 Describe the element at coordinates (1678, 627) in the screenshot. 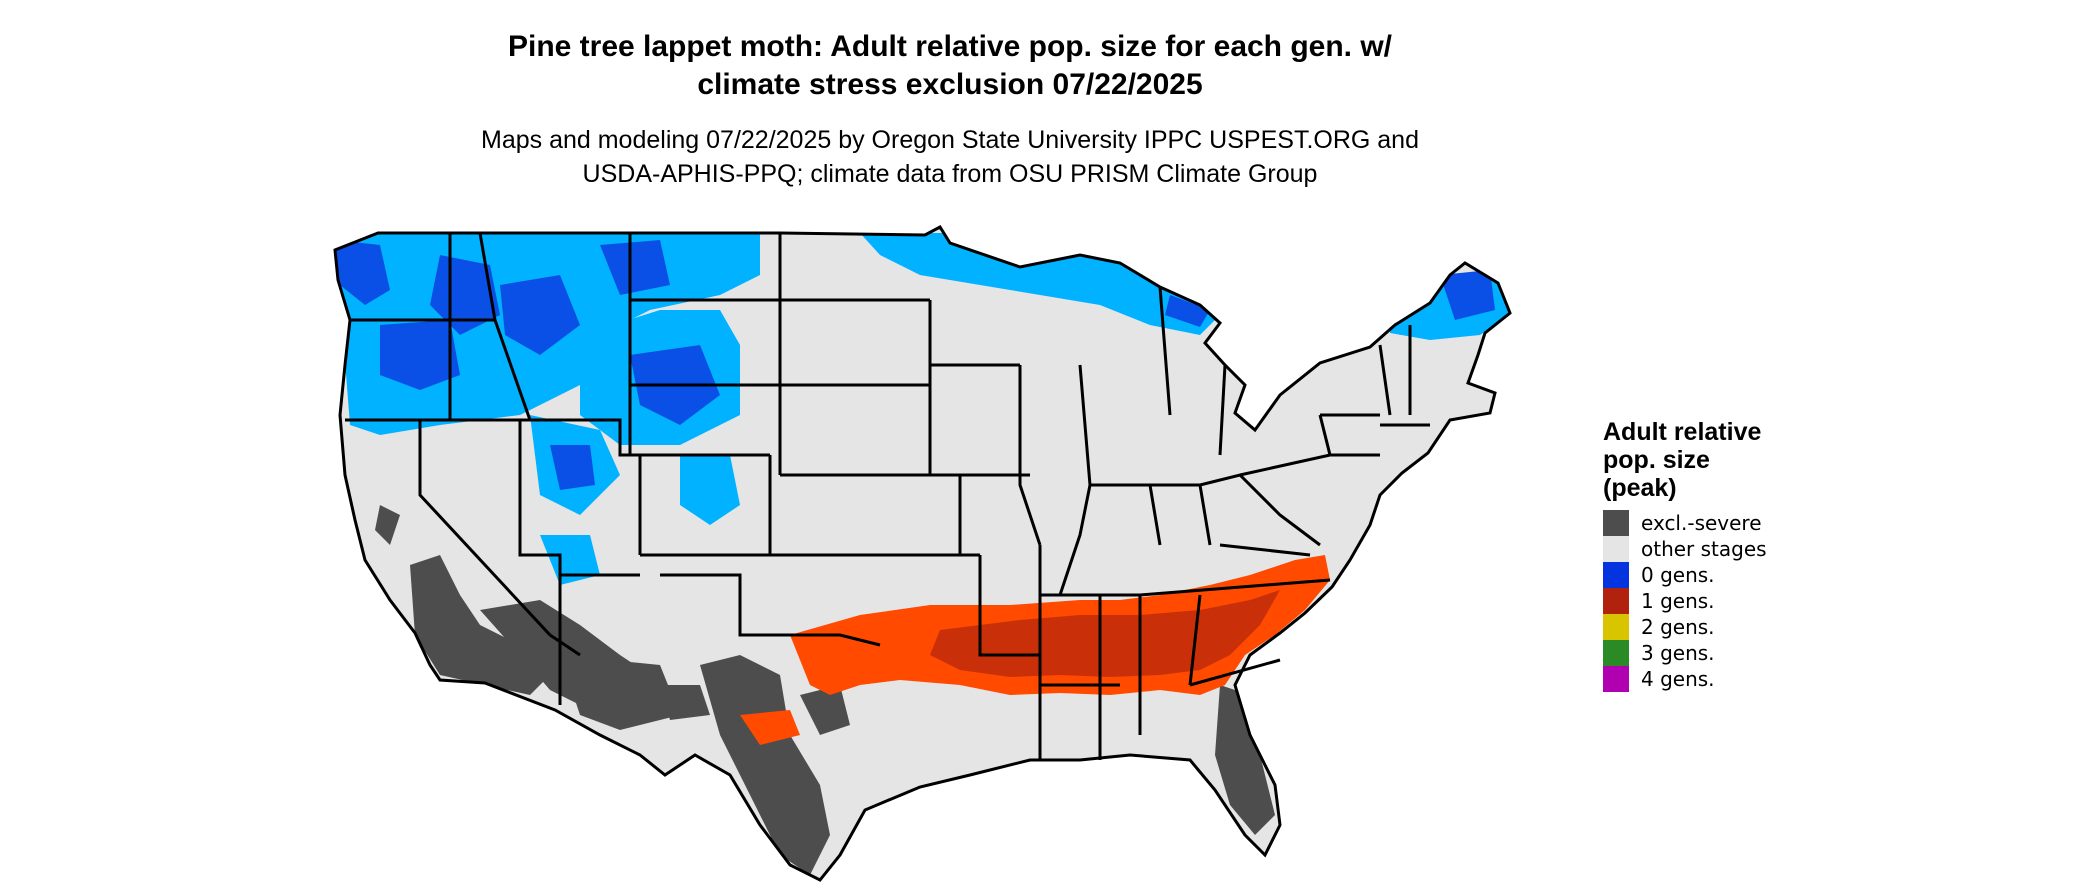

I see `legend-label: 2 gens.` at that location.